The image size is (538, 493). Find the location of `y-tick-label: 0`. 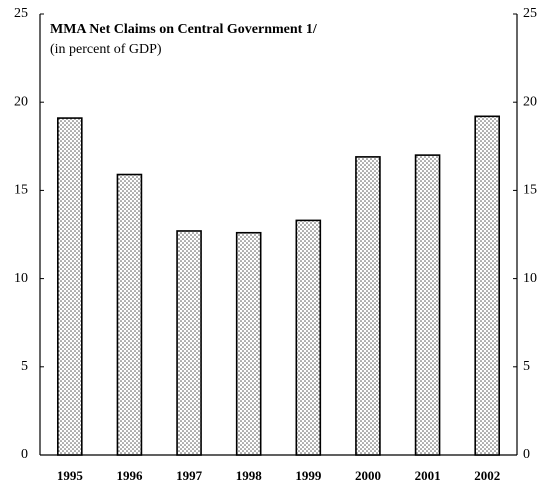

y-tick-label: 0 is located at coordinates (24, 454).